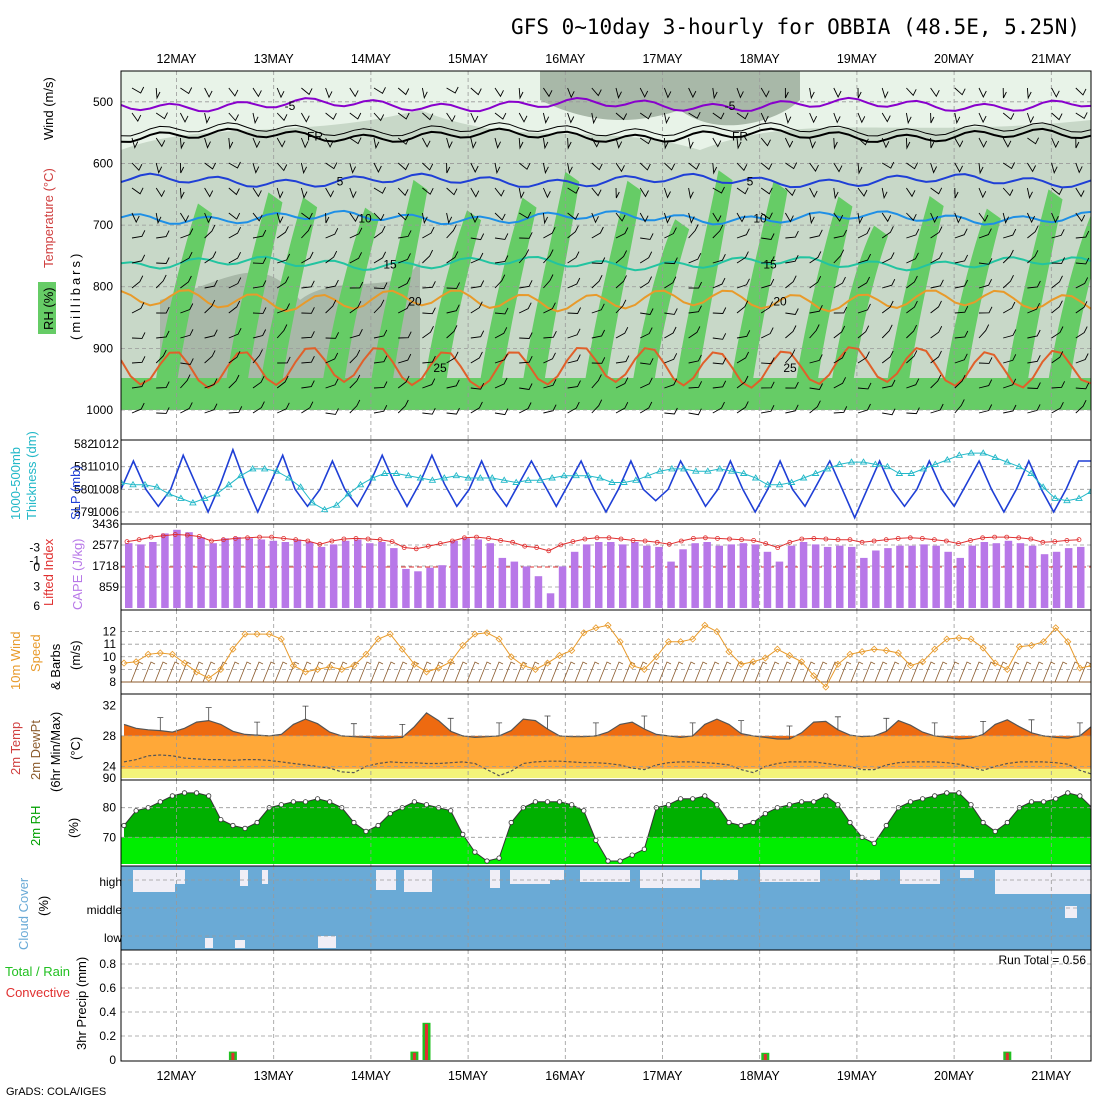 The height and width of the screenshot is (1100, 1100). I want to click on temp-units: (°C), so click(75, 748).